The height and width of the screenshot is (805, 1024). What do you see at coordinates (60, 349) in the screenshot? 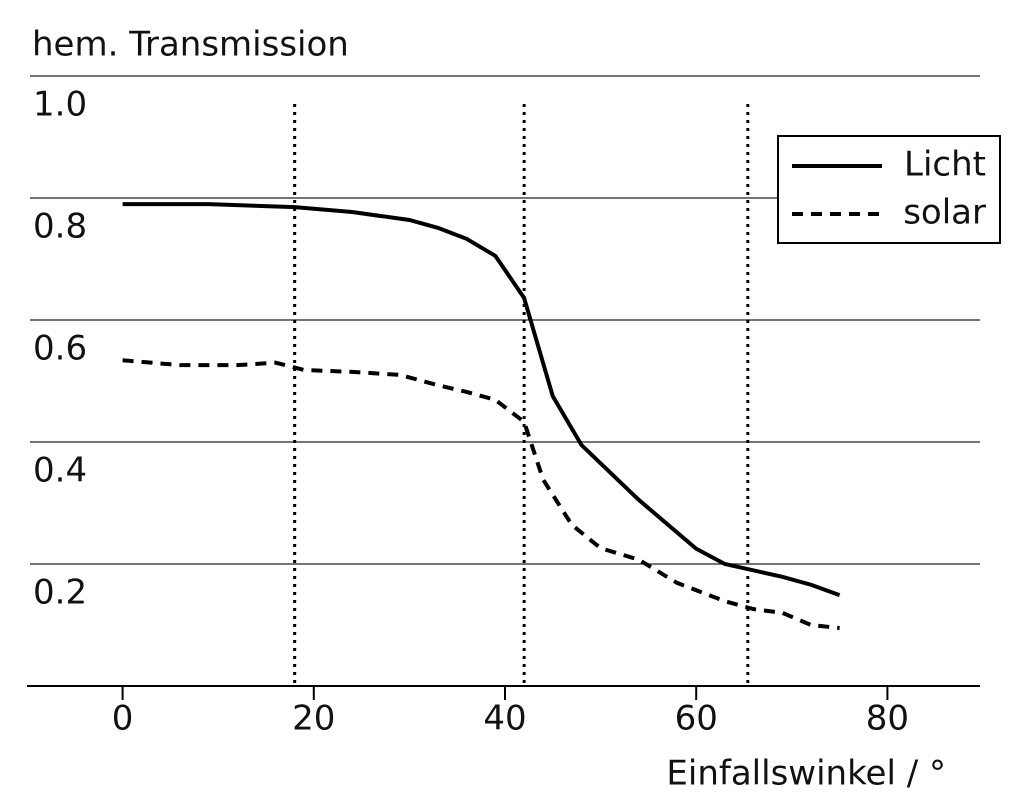
I see `y-tick-label: 0.6` at bounding box center [60, 349].